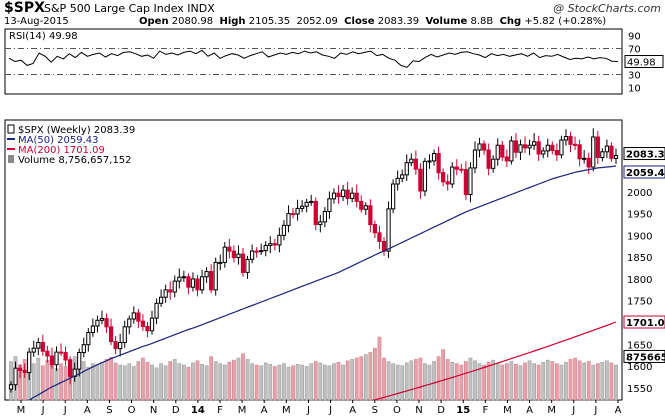 This screenshot has height=420, width=665. Describe the element at coordinates (76, 130) in the screenshot. I see `legend-entry: $SPX (Weekly) 2083.39` at that location.